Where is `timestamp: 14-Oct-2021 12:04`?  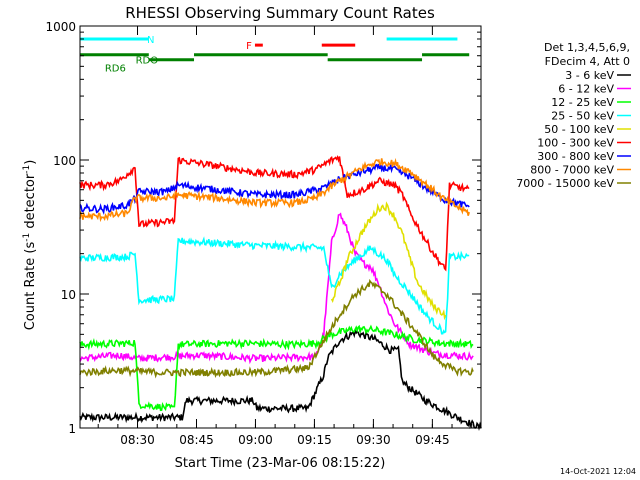 timestamp: 14-Oct-2021 12:04 is located at coordinates (598, 471).